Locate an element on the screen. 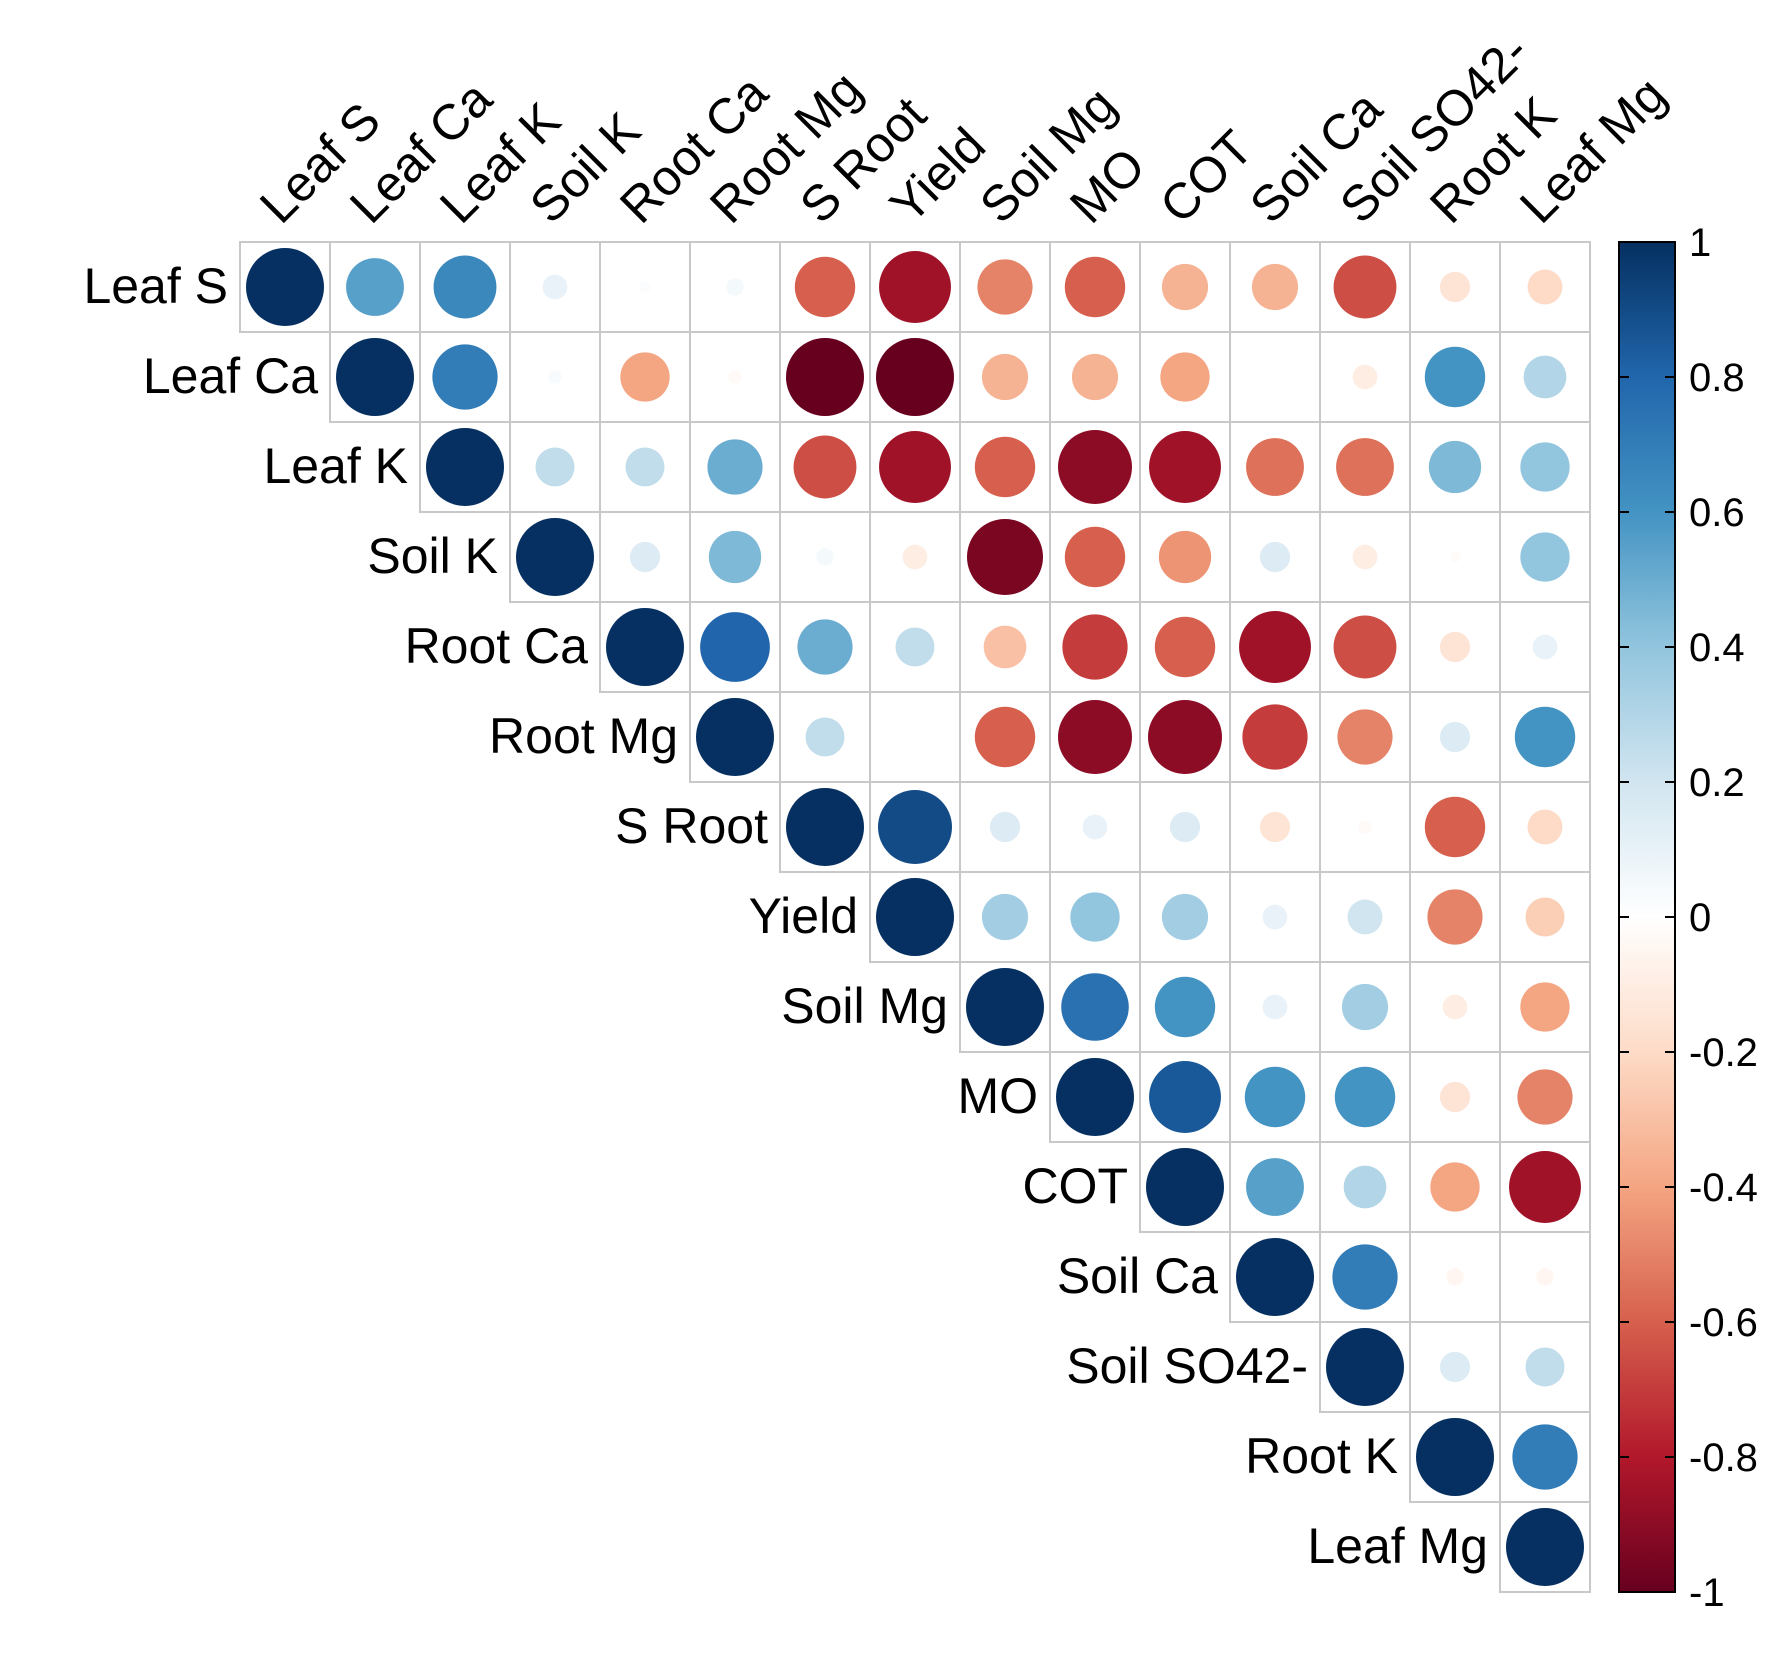 The image size is (1781, 1663). row-label: Leaf Ca is located at coordinates (230, 376).